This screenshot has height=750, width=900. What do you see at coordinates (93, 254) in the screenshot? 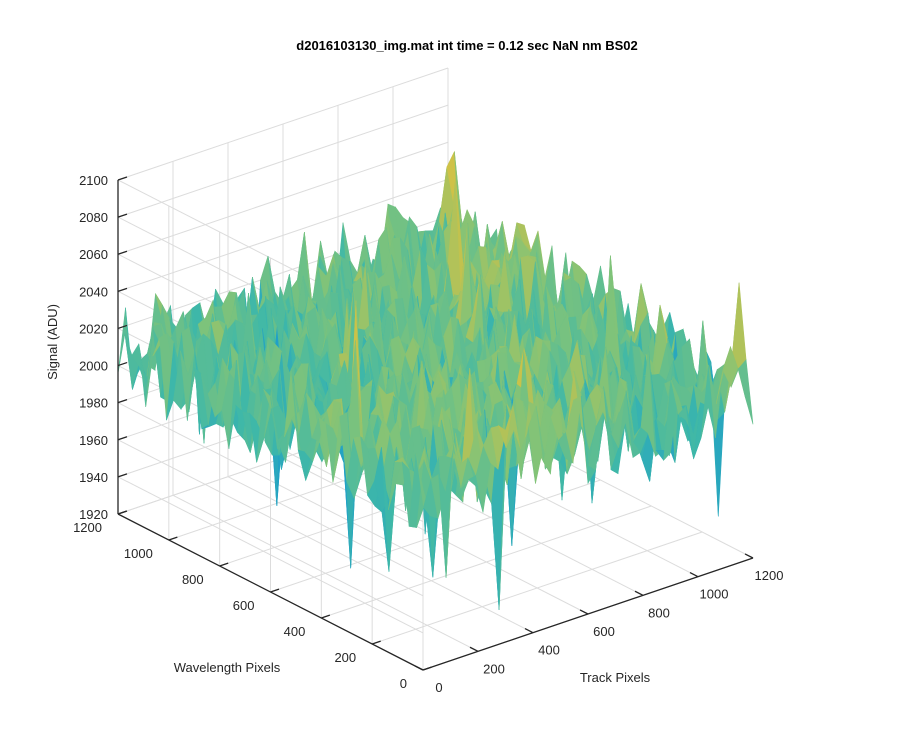
I see `z-tick-label: 2060` at bounding box center [93, 254].